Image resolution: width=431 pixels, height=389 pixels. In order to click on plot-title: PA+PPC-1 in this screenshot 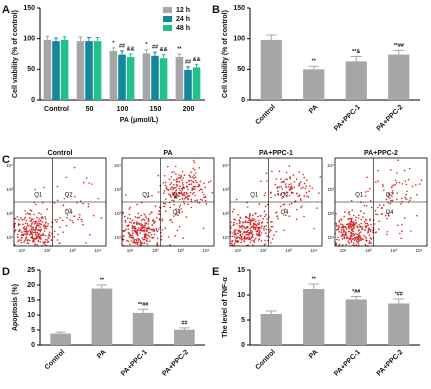, I will do `click(276, 153)`.